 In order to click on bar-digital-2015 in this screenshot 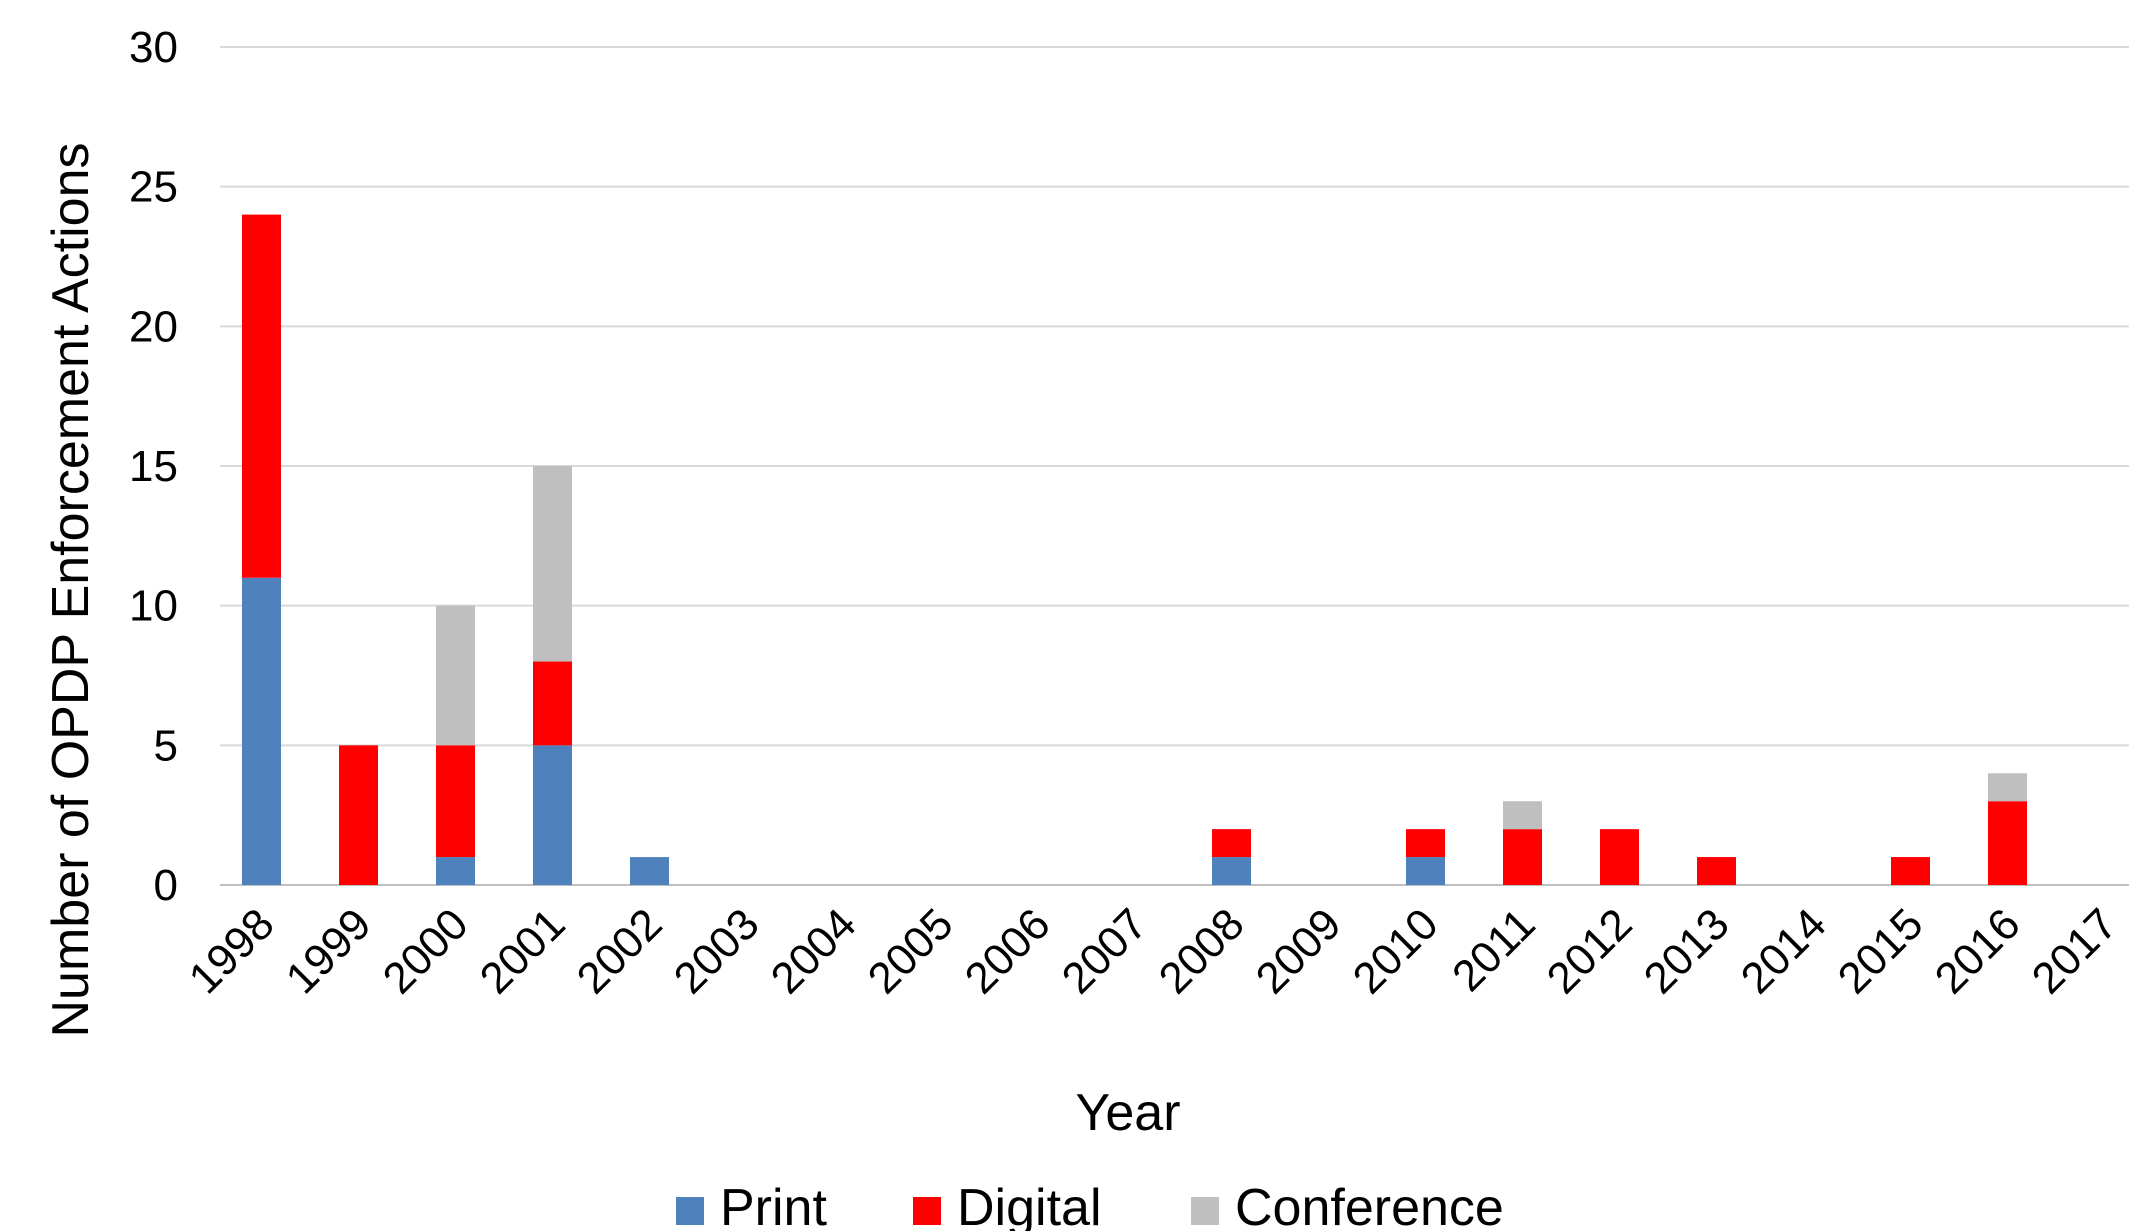, I will do `click(1910, 871)`.